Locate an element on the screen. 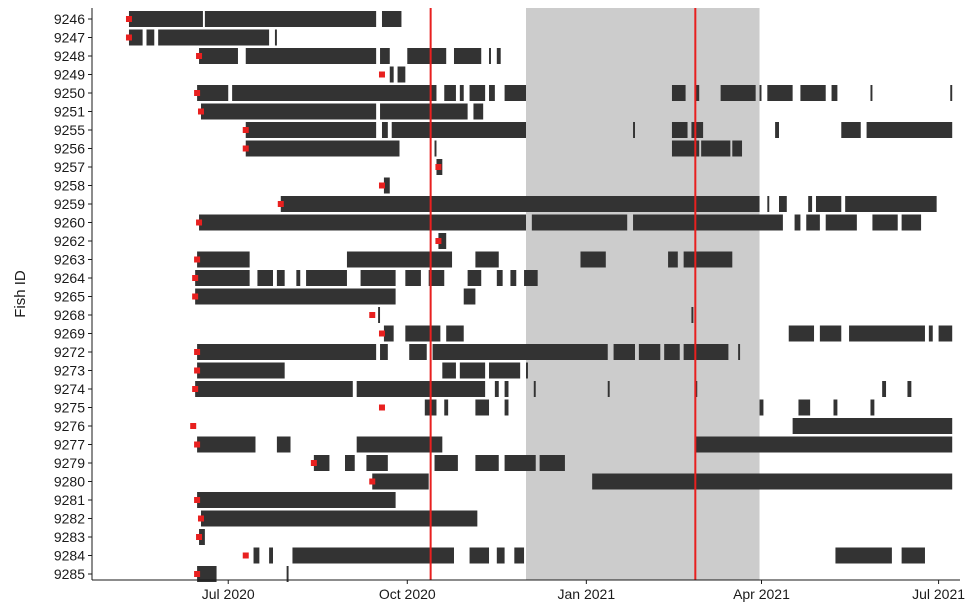 Image resolution: width=978 pixels, height=606 pixels. y-tick-label: 9269 is located at coordinates (69, 334).